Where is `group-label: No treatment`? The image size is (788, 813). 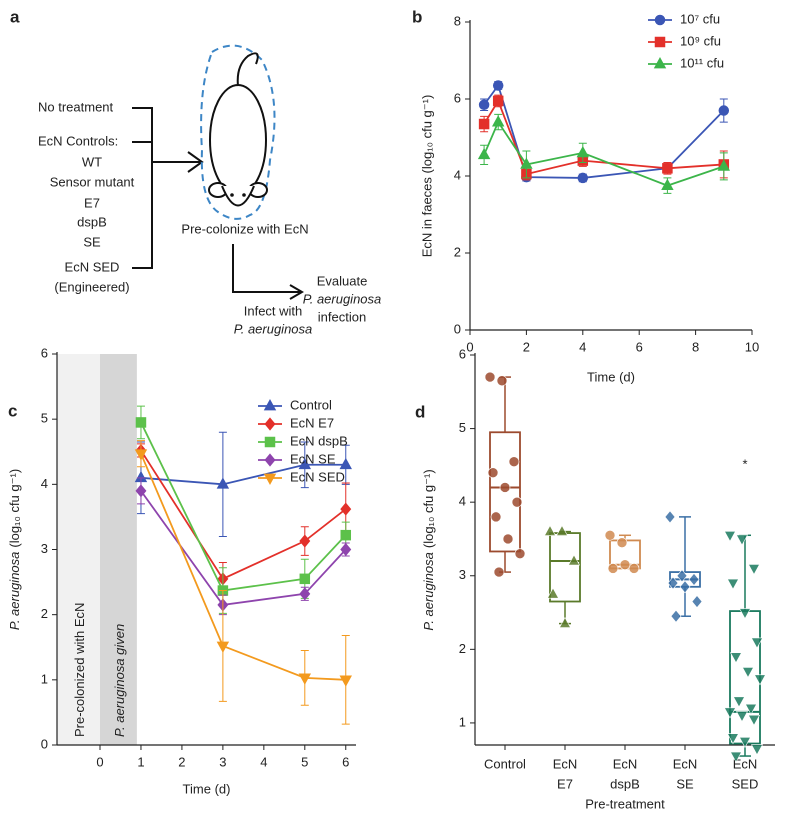 group-label: No treatment is located at coordinates (76, 106).